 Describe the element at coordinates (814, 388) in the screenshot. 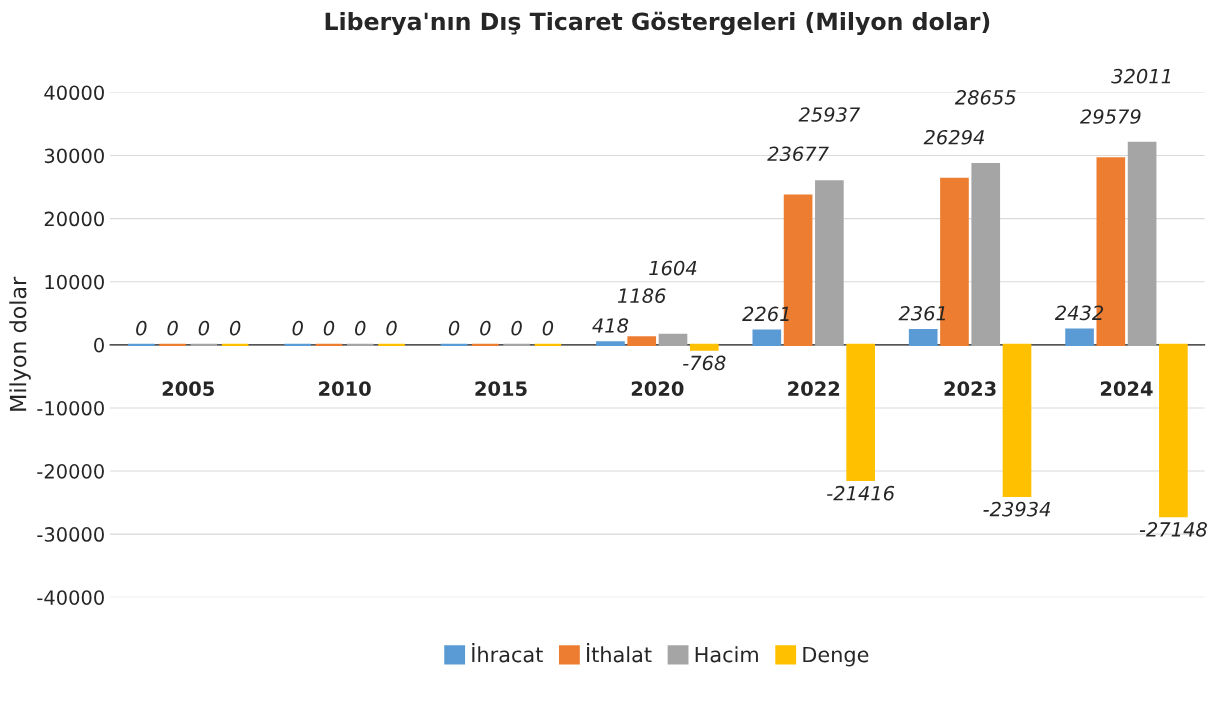

I see `x-tick-label: 2022` at that location.